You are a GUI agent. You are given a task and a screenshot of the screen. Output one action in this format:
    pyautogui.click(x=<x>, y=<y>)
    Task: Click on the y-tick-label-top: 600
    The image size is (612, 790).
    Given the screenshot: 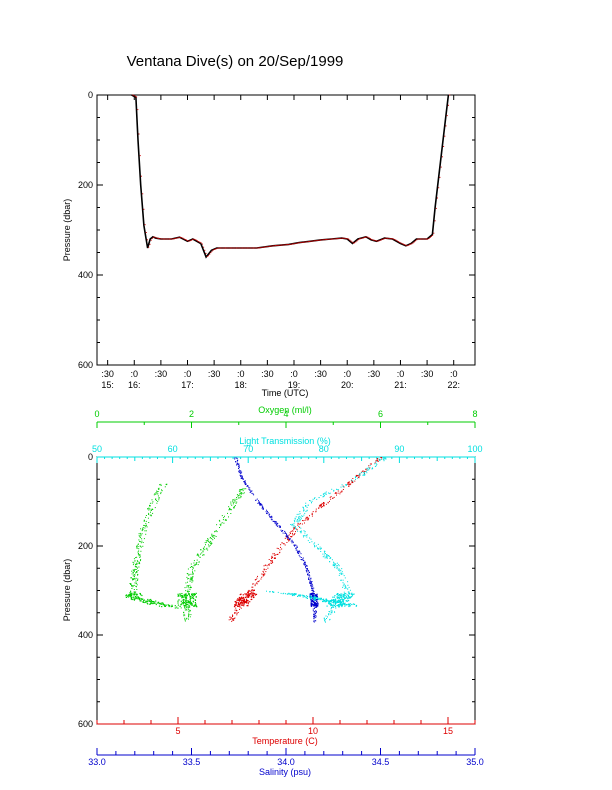 What is the action you would take?
    pyautogui.click(x=85, y=365)
    